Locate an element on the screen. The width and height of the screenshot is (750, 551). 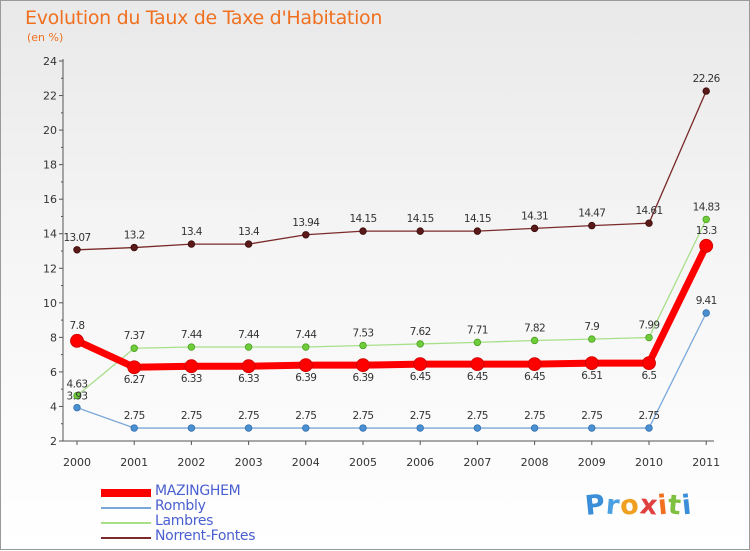
data-label-lambres: 4.63 is located at coordinates (77, 385).